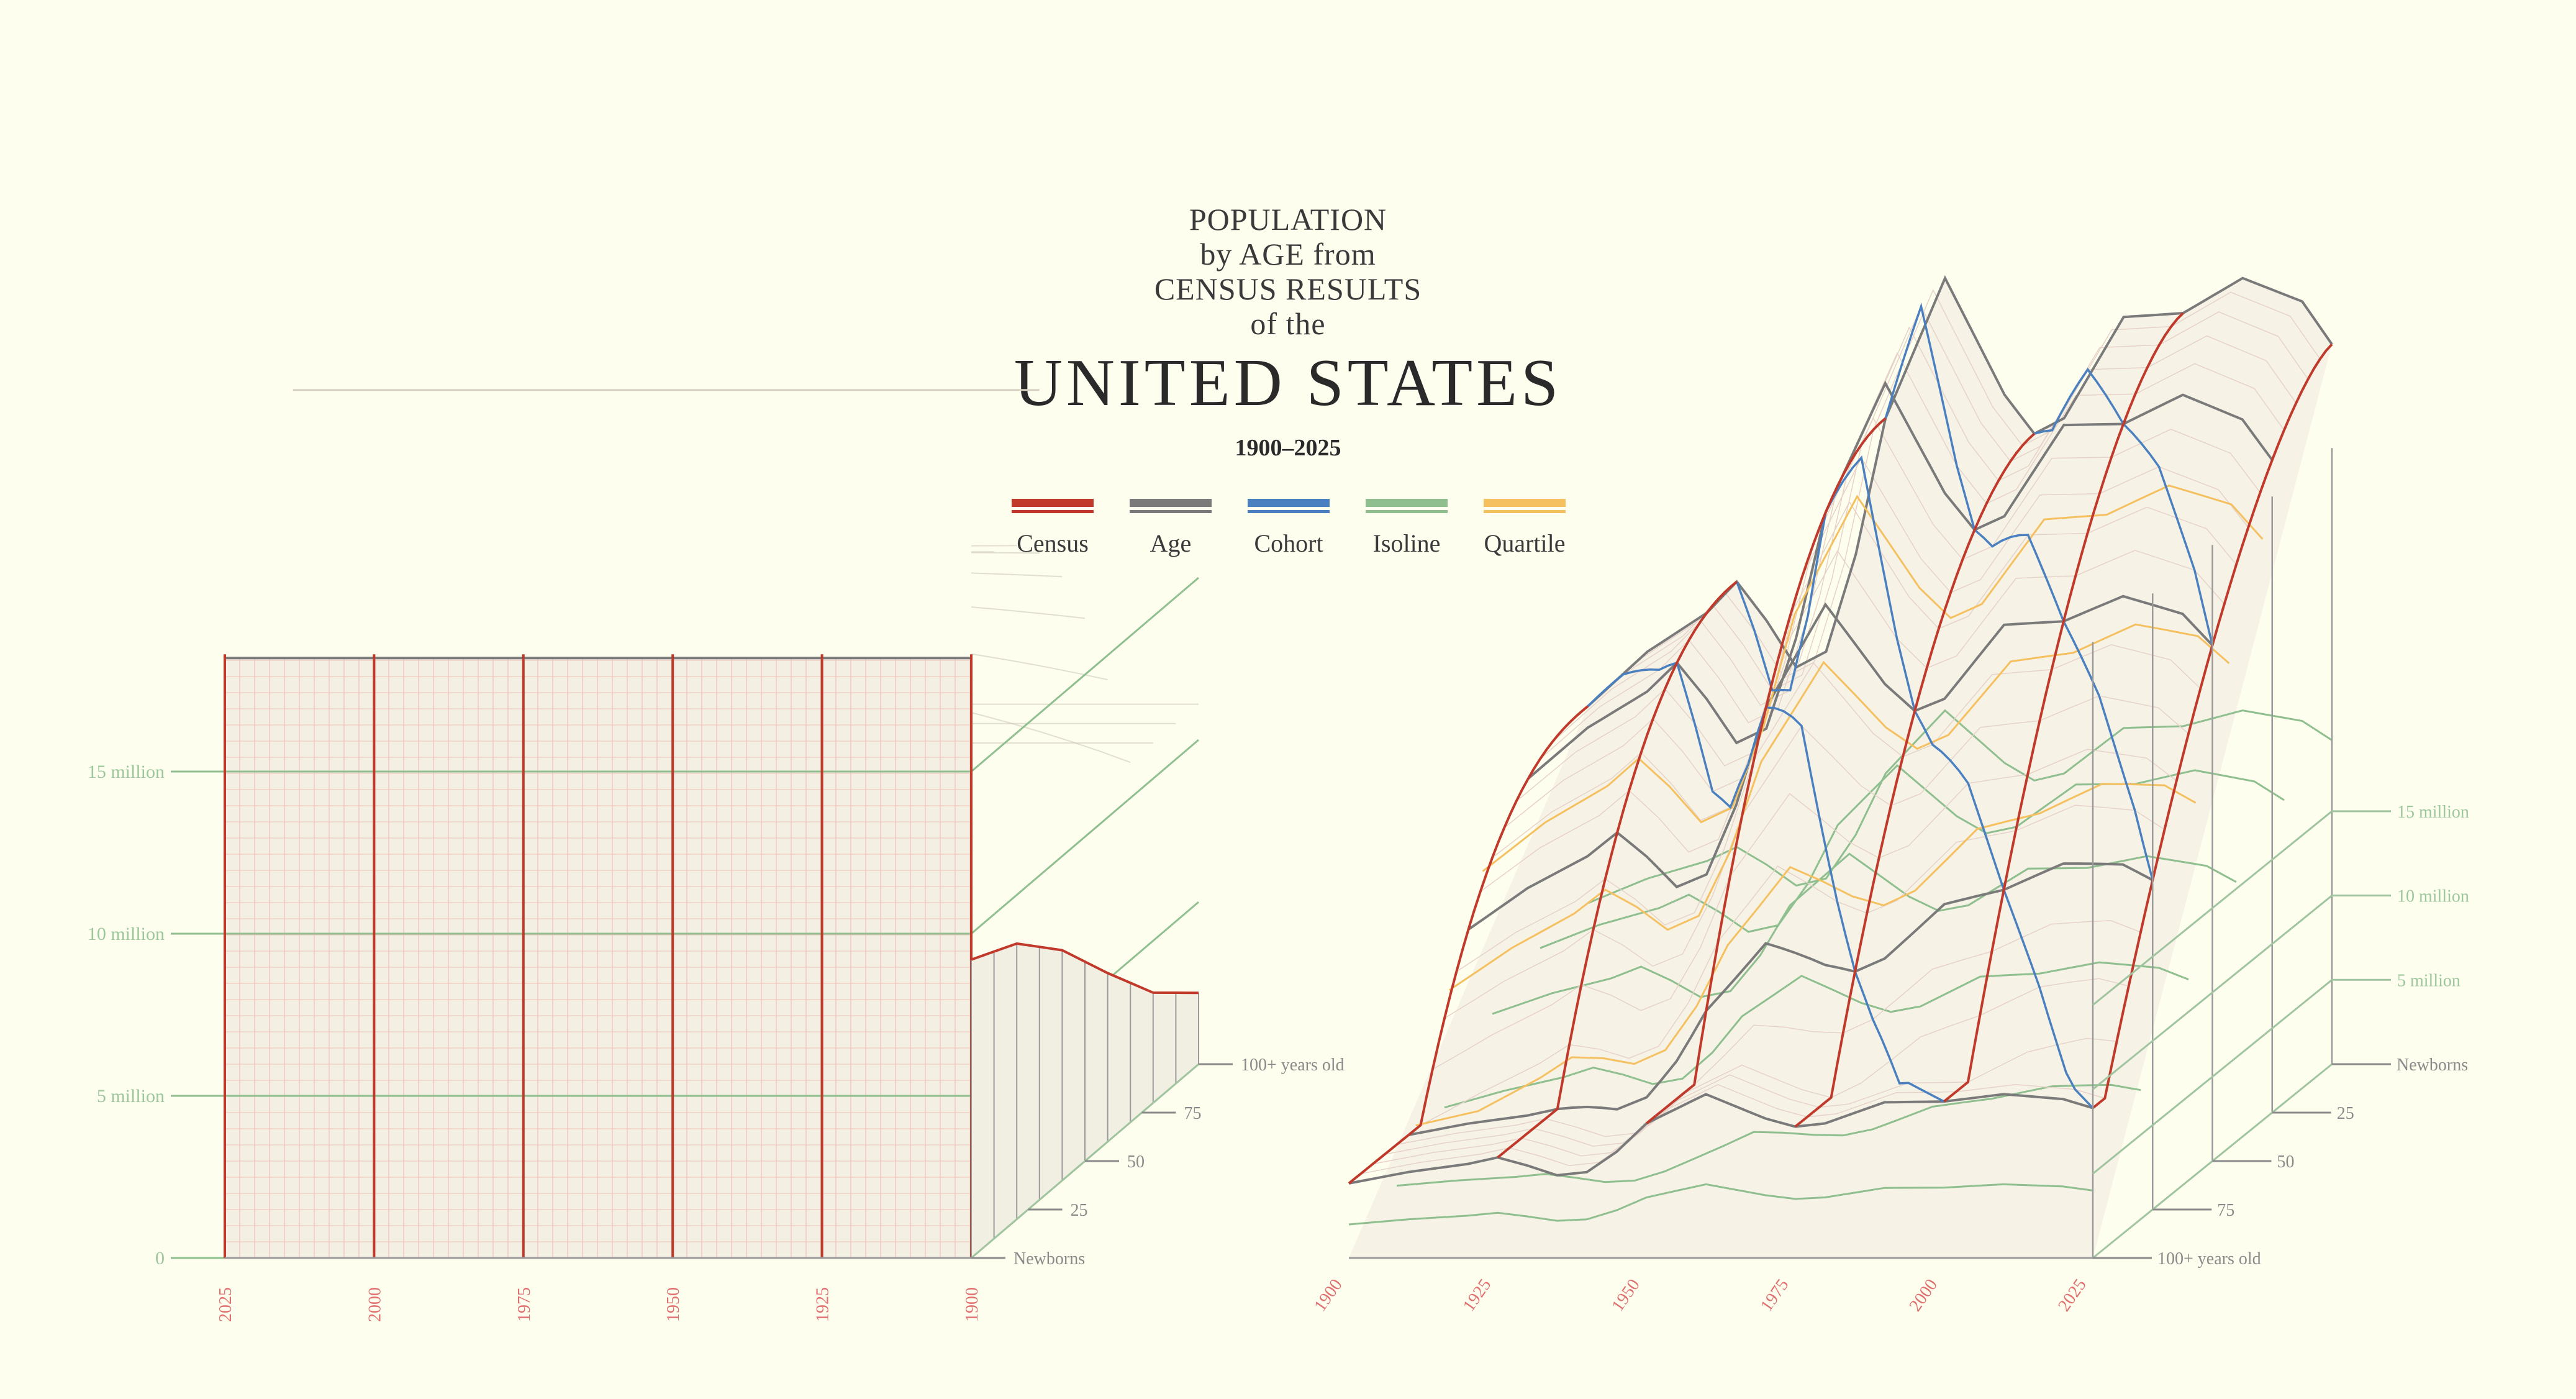  I want to click on front-area, so click(598, 958).